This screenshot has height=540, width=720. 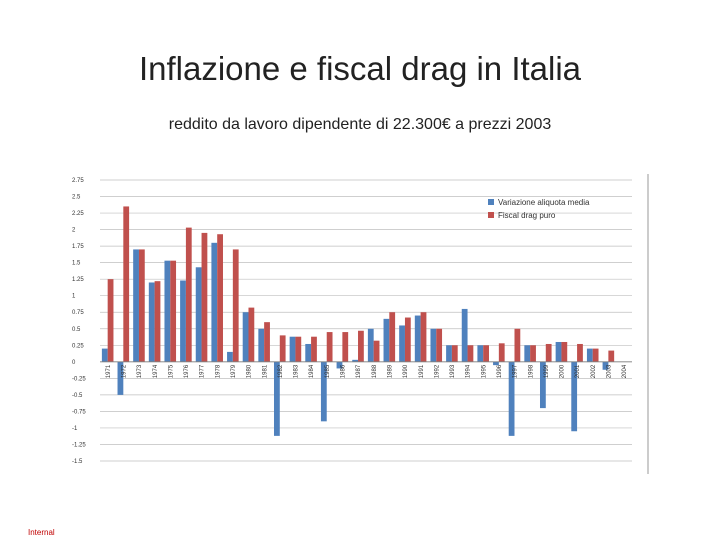 I want to click on y-tick-label: -0.25, so click(x=79, y=379).